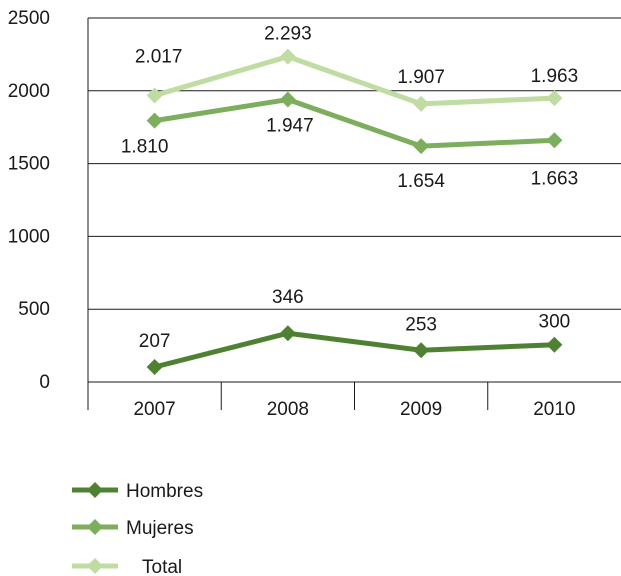  Describe the element at coordinates (421, 181) in the screenshot. I see `data-label: 1.654` at that location.